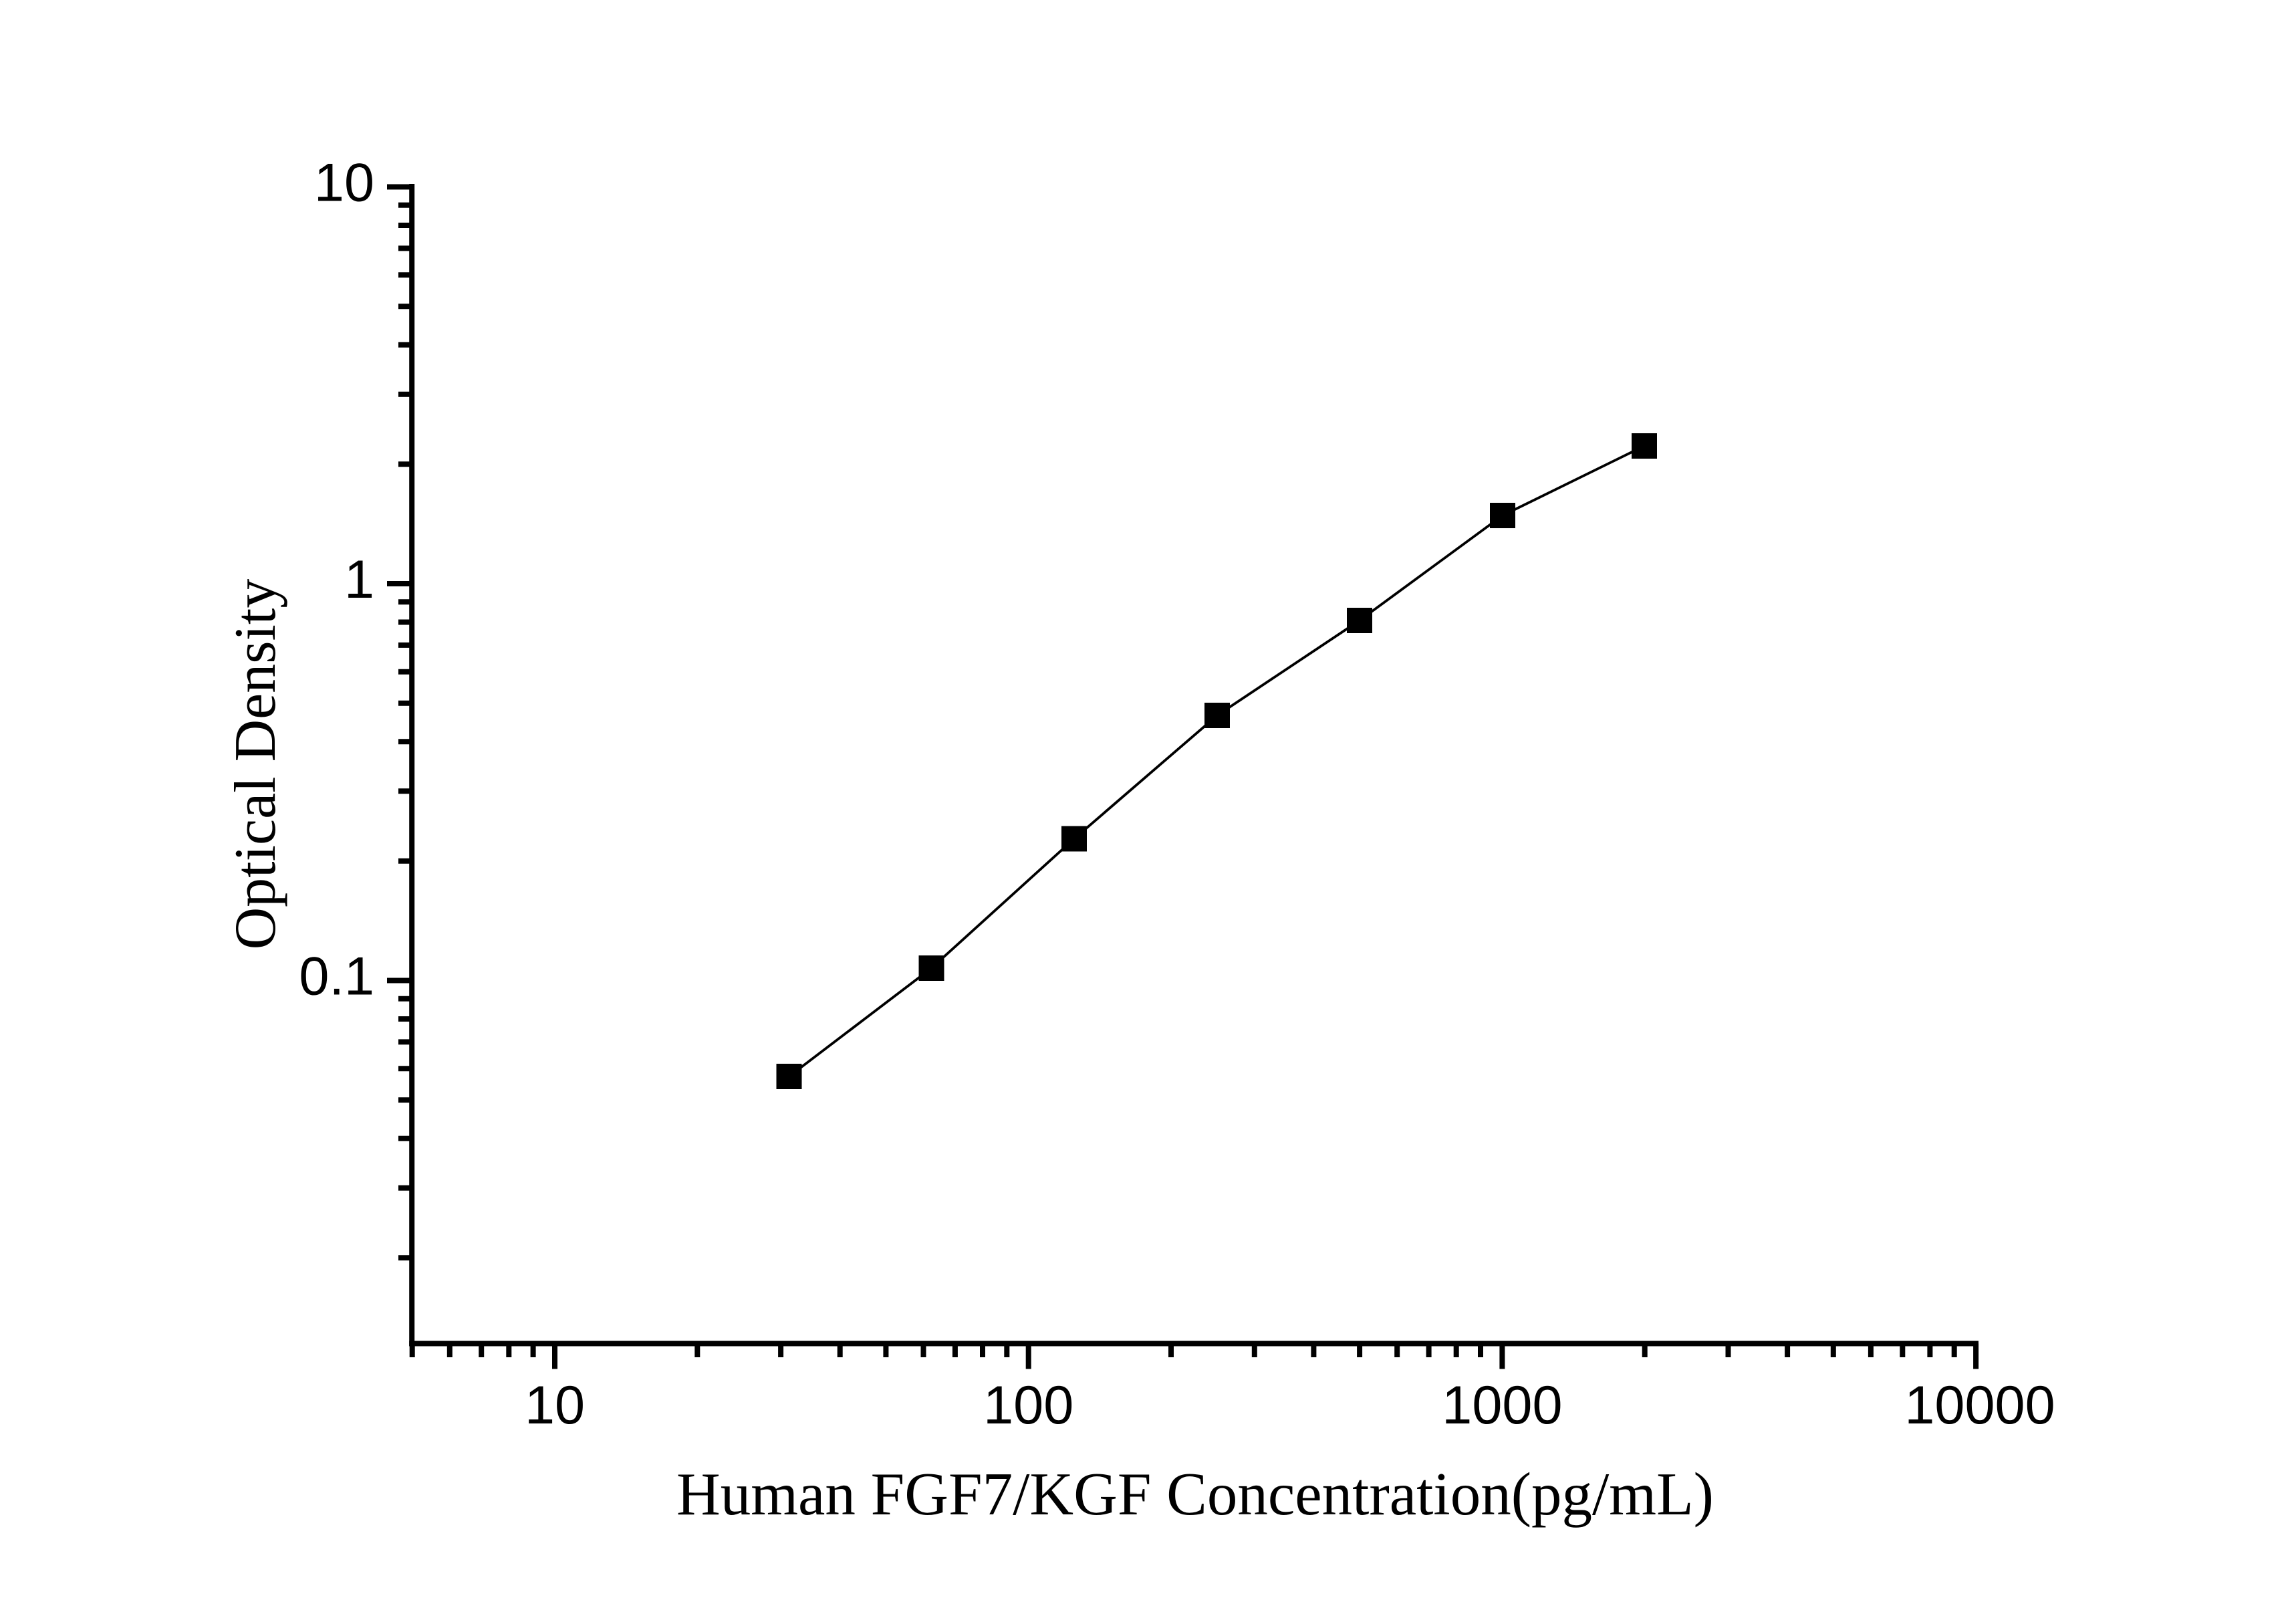 The height and width of the screenshot is (1614, 2296). Describe the element at coordinates (1502, 1405) in the screenshot. I see `svg-text: 1000` at that location.